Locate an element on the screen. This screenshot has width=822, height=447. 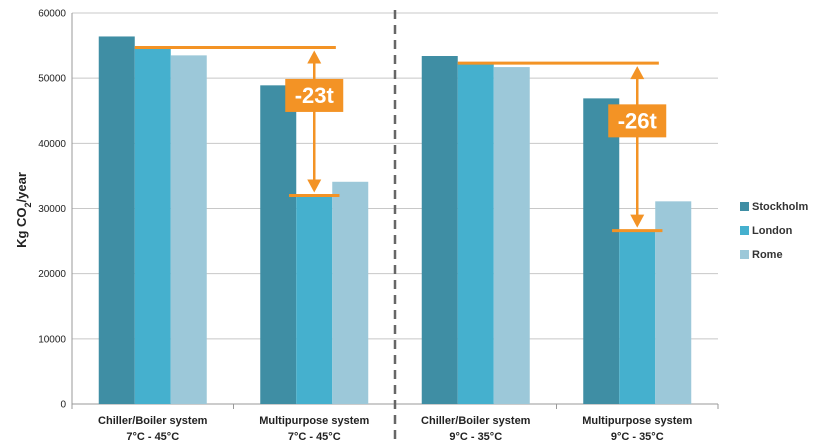
y-tick-label: 50000 is located at coordinates (52, 79).